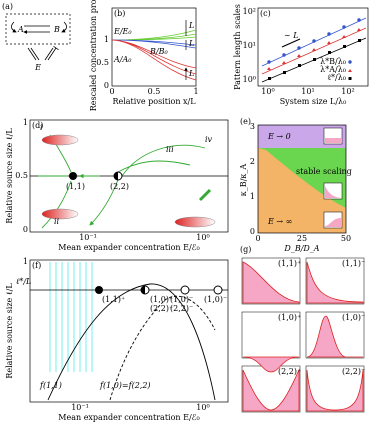 The height and width of the screenshot is (422, 374). Describe the element at coordinates (346, 238) in the screenshot. I see `x-tick-label: 50` at that location.